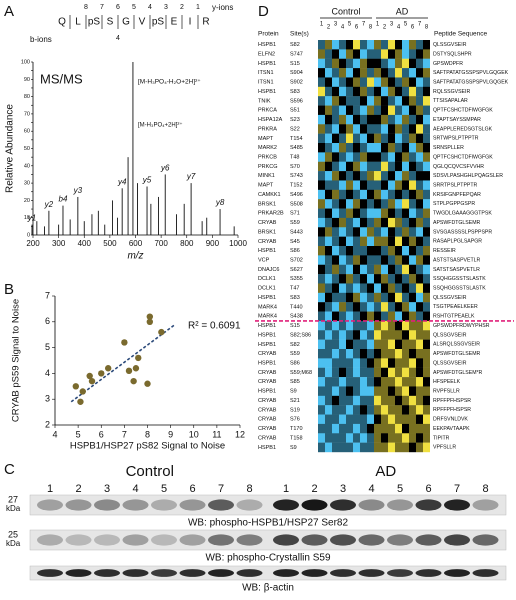  I want to click on peptide: KRSIFGNPFEPQAR, so click(457, 195).